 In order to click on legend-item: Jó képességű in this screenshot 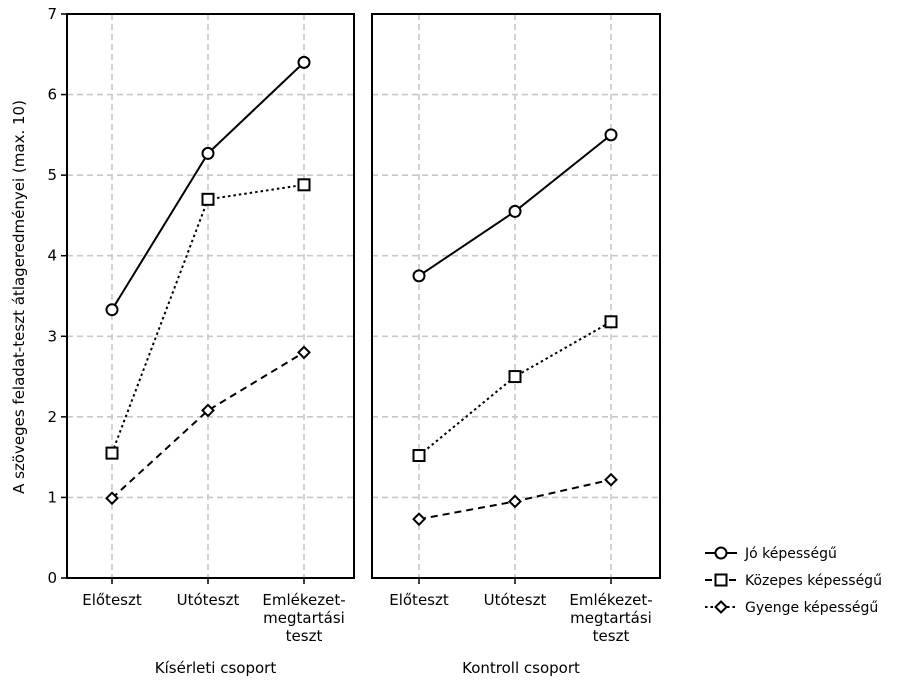, I will do `click(771, 554)`.